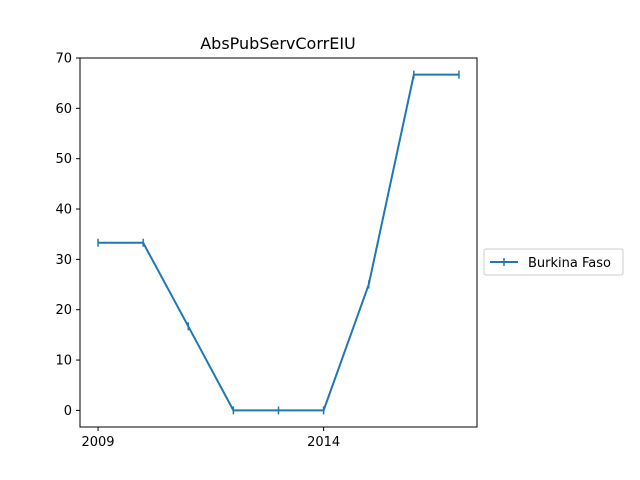 The height and width of the screenshot is (480, 640). I want to click on legend-label-burkina-faso: Burkina Faso, so click(569, 263).